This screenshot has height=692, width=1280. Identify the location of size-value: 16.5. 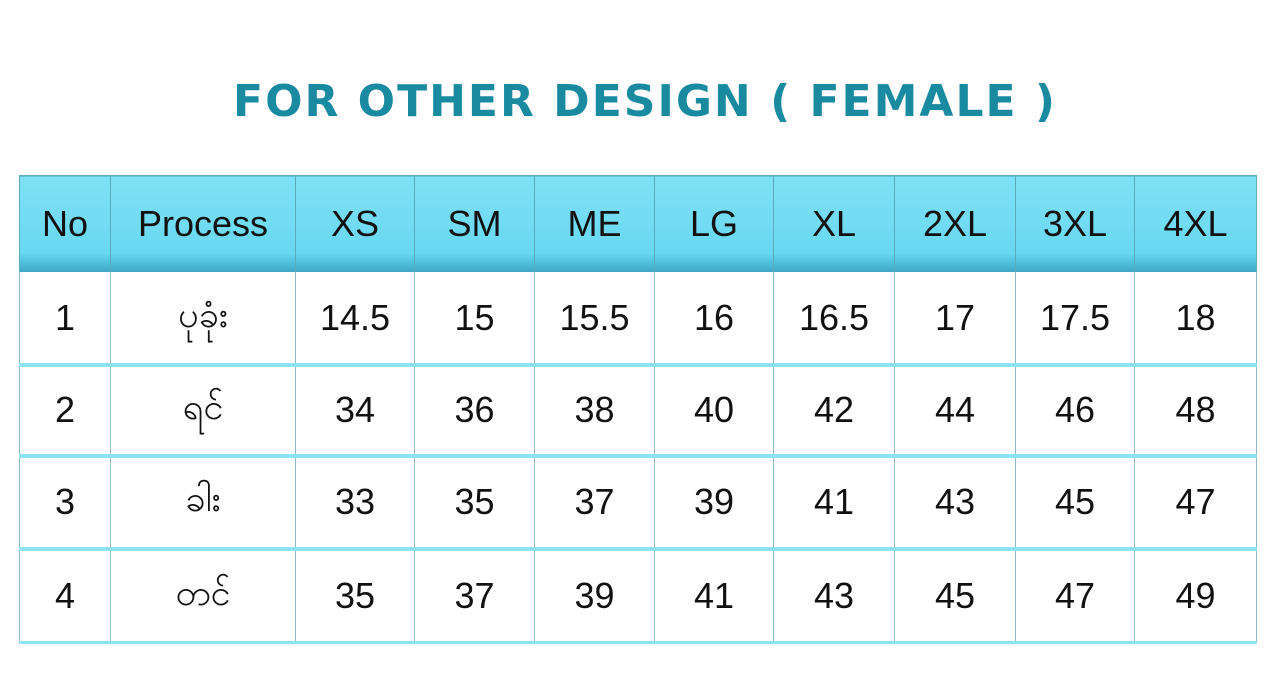
(834, 319).